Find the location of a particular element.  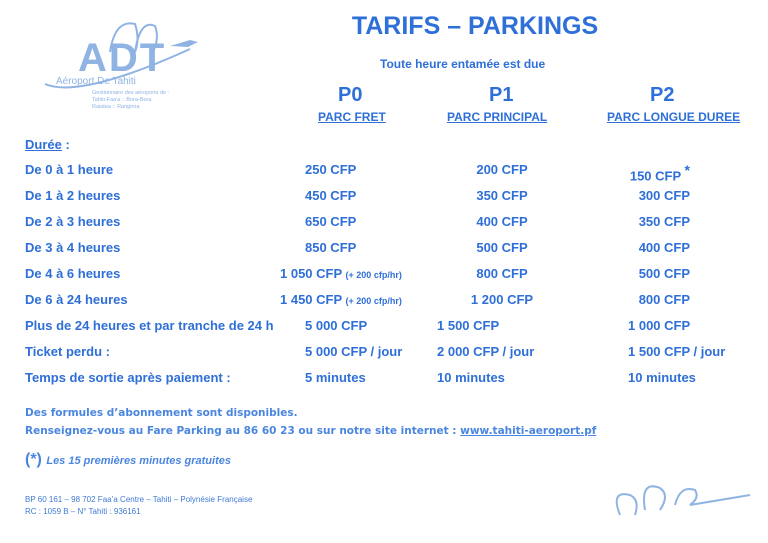

row-label: De 4 à 6 heures is located at coordinates (73, 273).